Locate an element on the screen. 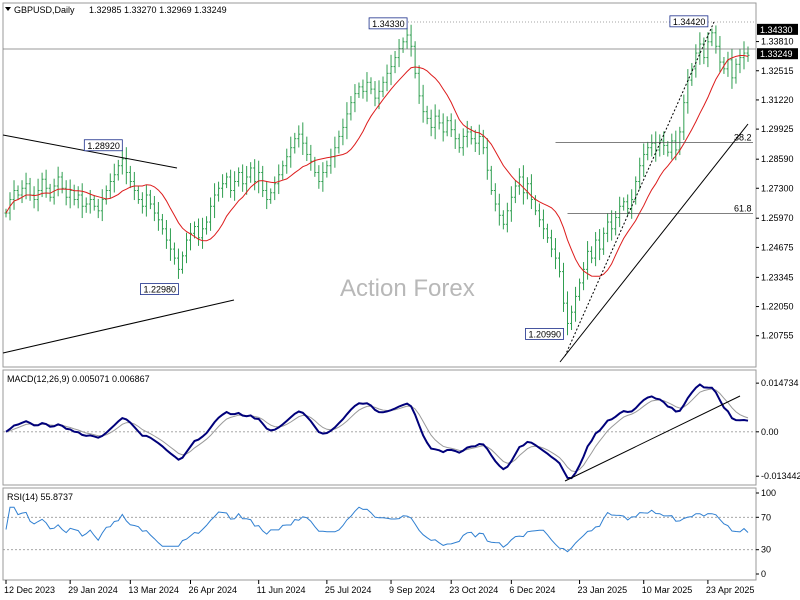 This screenshot has height=600, width=800. symbol-label: GBPUSD,Daily is located at coordinates (44, 10).